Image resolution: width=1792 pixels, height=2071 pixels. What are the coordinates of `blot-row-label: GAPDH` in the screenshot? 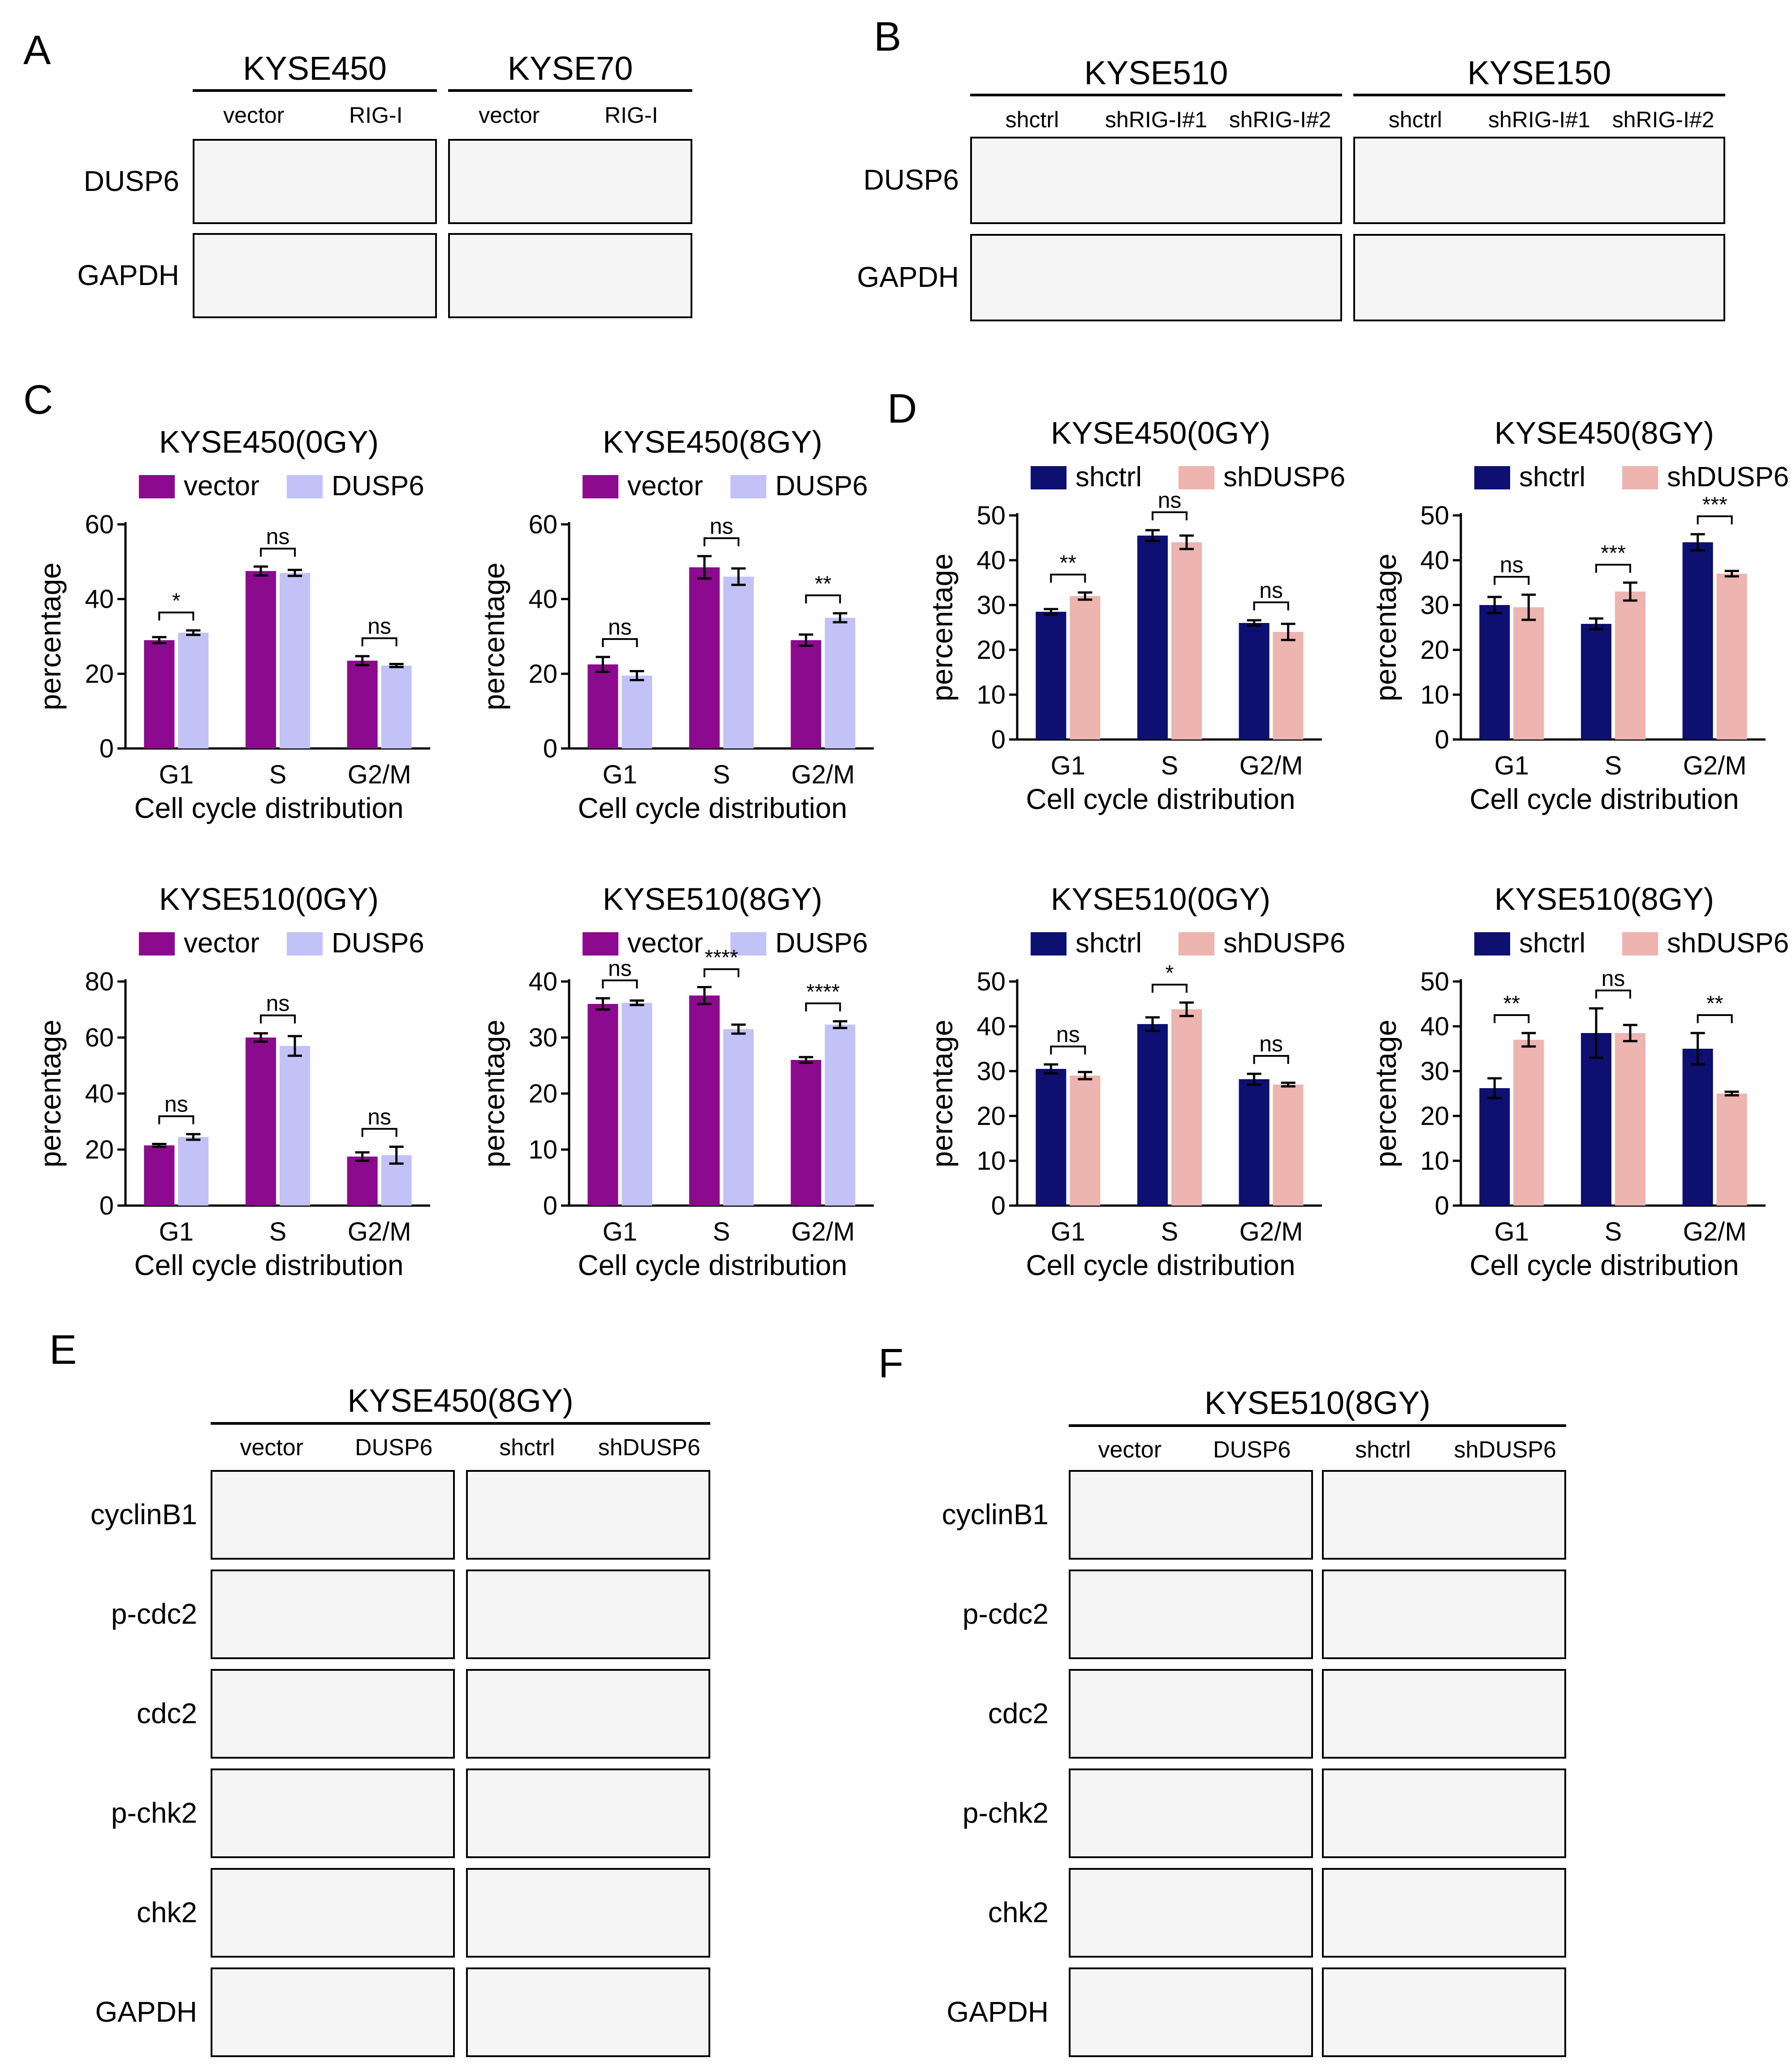 It's located at (146, 2011).